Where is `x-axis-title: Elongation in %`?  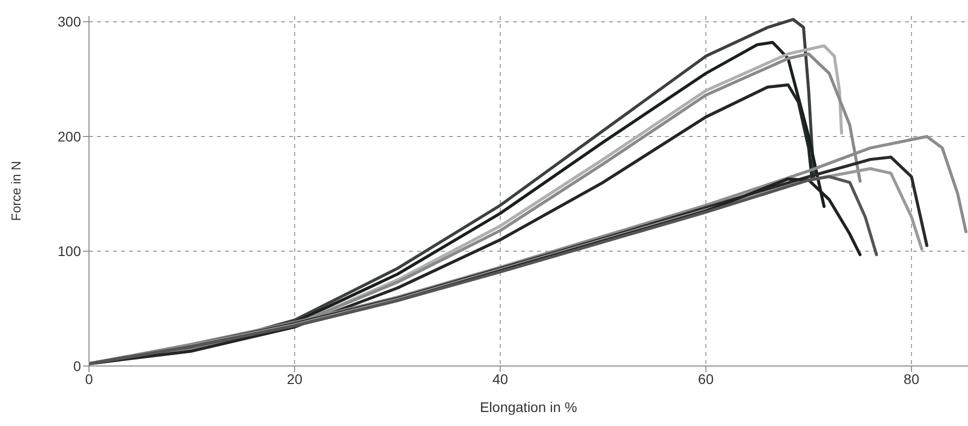
x-axis-title: Elongation in % is located at coordinates (529, 407).